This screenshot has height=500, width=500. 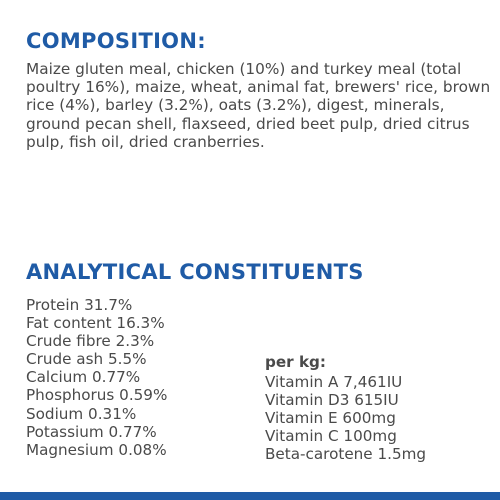 I want to click on constituent-item: Crude ash 5.5%, so click(x=86, y=359).